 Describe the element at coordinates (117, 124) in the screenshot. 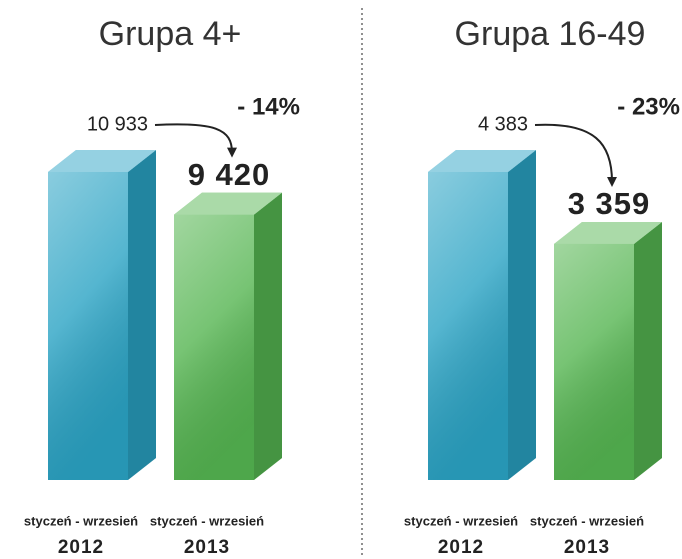

I see `value-label: 10 933` at that location.